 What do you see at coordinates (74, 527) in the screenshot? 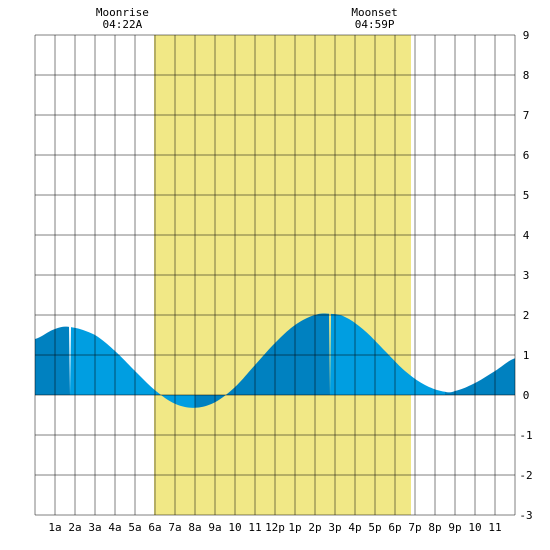
I see `x-tick-label: 2a` at bounding box center [74, 527].